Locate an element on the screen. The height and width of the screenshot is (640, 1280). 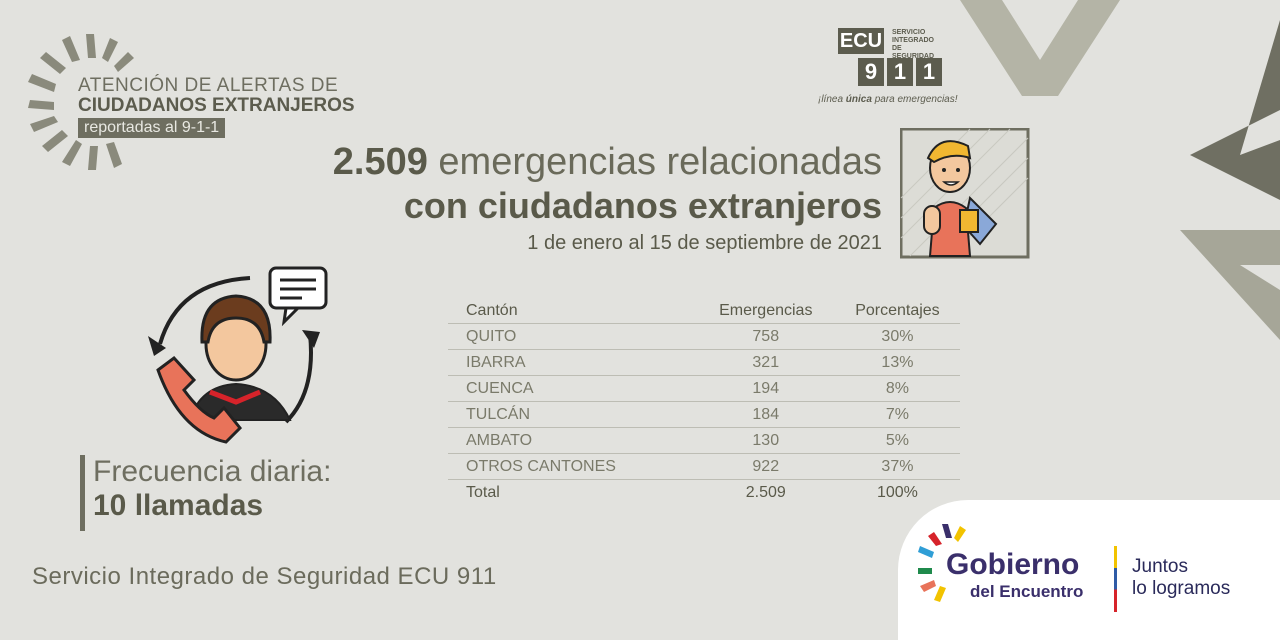
table-row: IBARRA 321 13% is located at coordinates (704, 362).